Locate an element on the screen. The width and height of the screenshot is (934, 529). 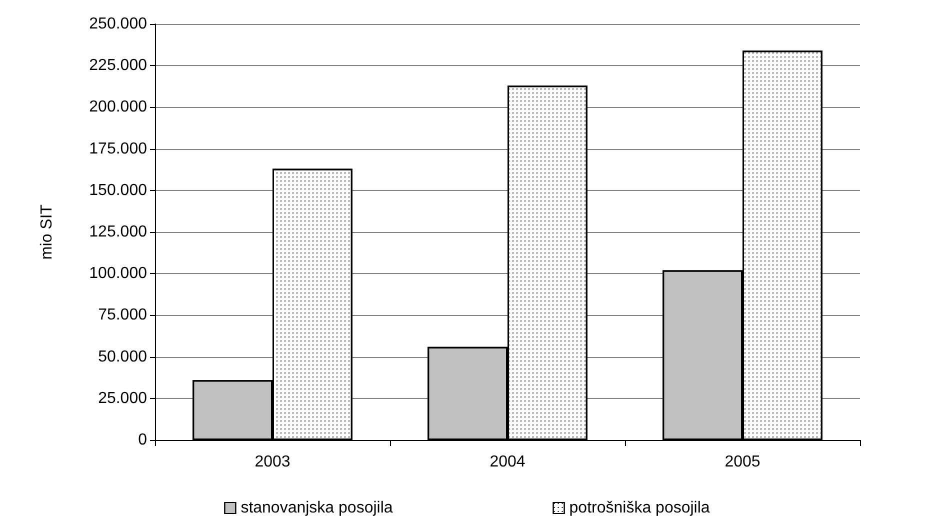
y-tick-label: 75.000 is located at coordinates (123, 315).